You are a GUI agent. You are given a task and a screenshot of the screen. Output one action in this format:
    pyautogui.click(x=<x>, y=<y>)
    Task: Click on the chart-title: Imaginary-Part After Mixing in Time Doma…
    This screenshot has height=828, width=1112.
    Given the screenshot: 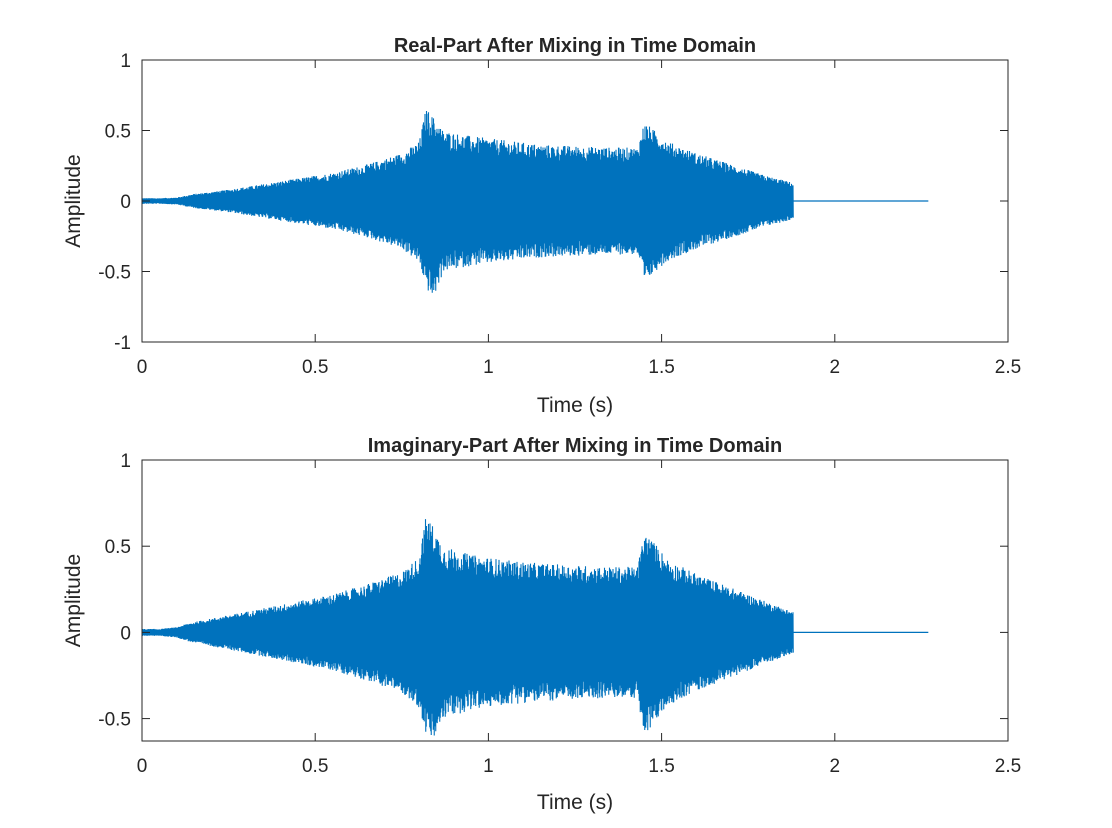 What is the action you would take?
    pyautogui.click(x=575, y=446)
    